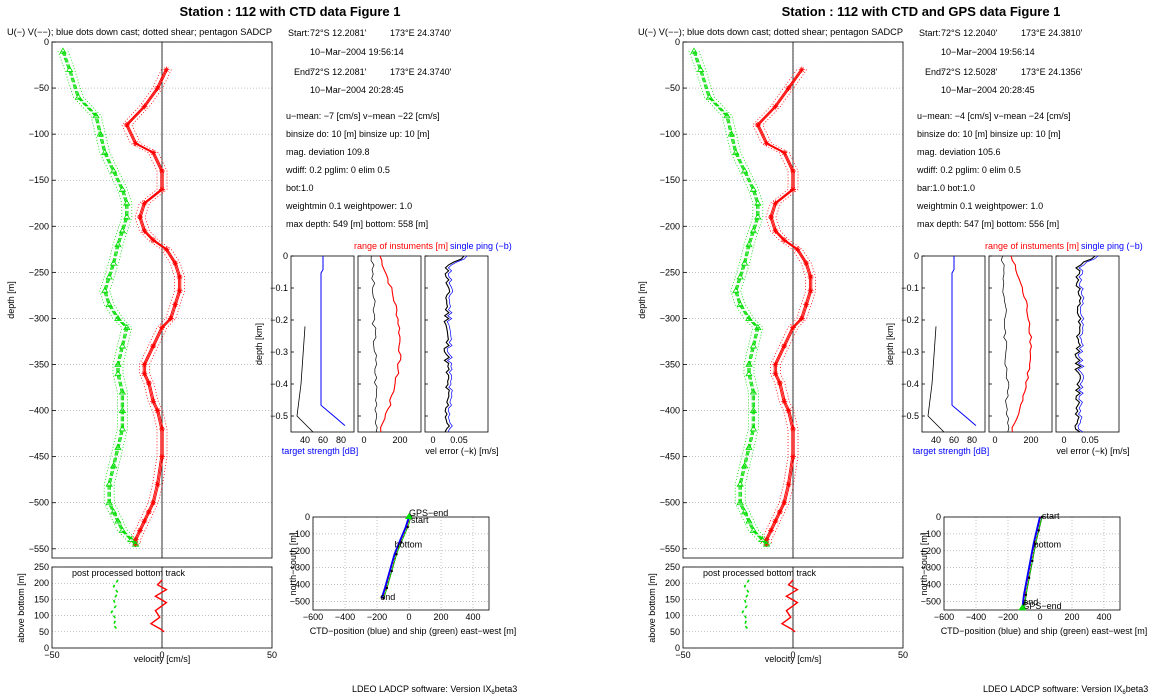 Image resolution: width=1158 pixels, height=700 pixels. What do you see at coordinates (46, 648) in the screenshot?
I see `y-tick-label: 0` at bounding box center [46, 648].